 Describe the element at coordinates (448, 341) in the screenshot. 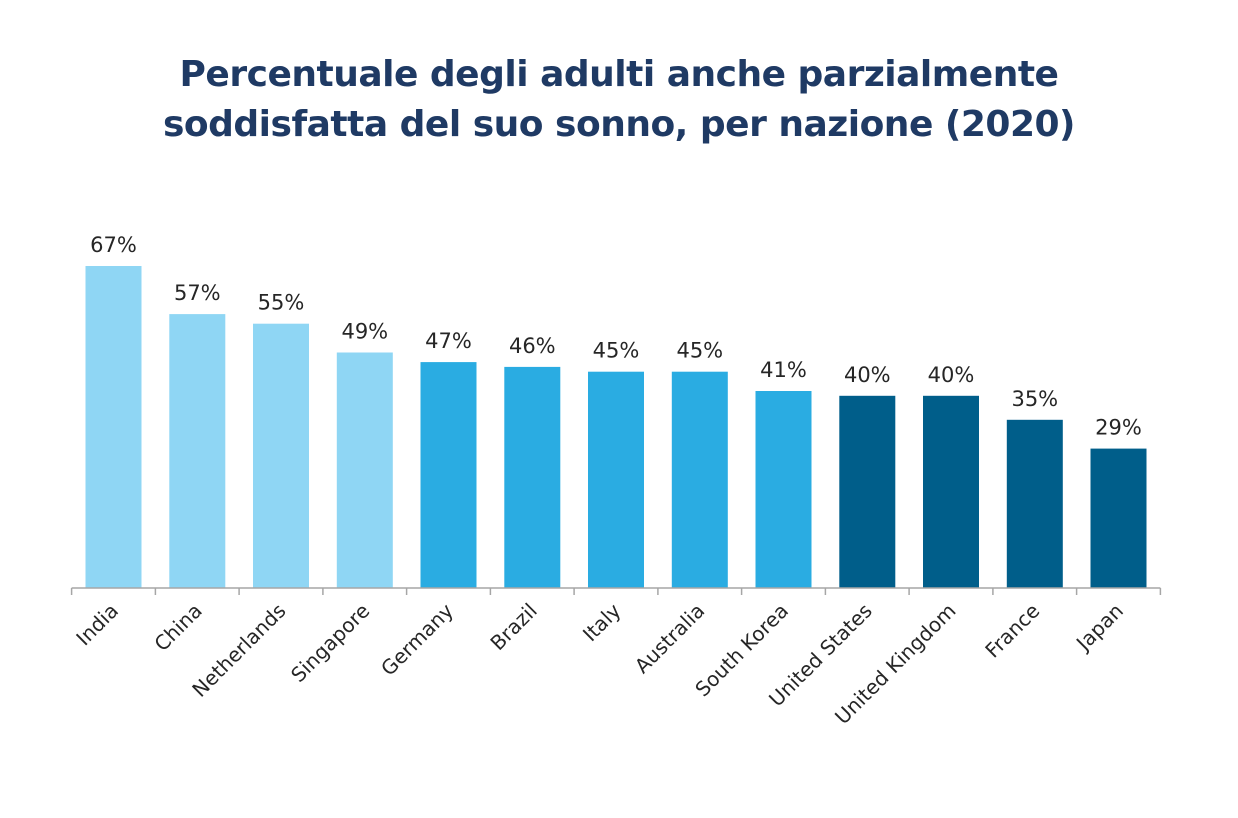

I see `value-label-germany: 47%` at that location.